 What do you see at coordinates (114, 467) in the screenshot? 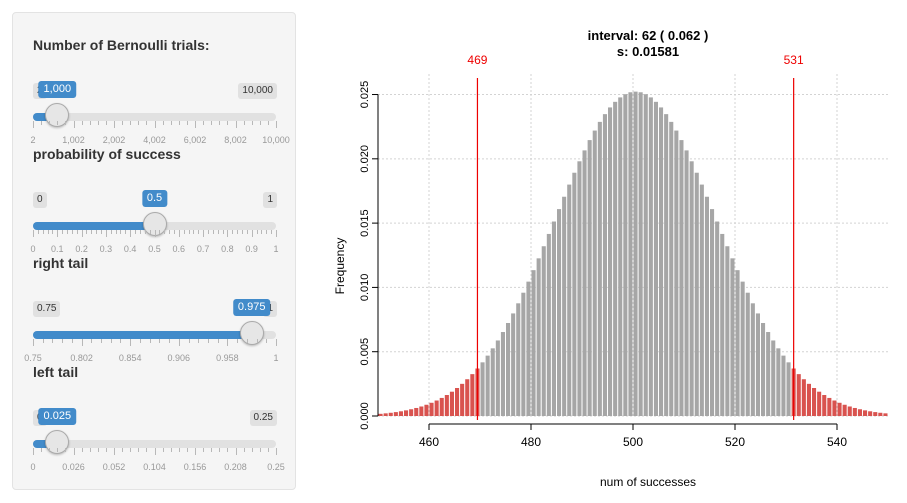
I see `slider-tick-label: 0.052` at bounding box center [114, 467].